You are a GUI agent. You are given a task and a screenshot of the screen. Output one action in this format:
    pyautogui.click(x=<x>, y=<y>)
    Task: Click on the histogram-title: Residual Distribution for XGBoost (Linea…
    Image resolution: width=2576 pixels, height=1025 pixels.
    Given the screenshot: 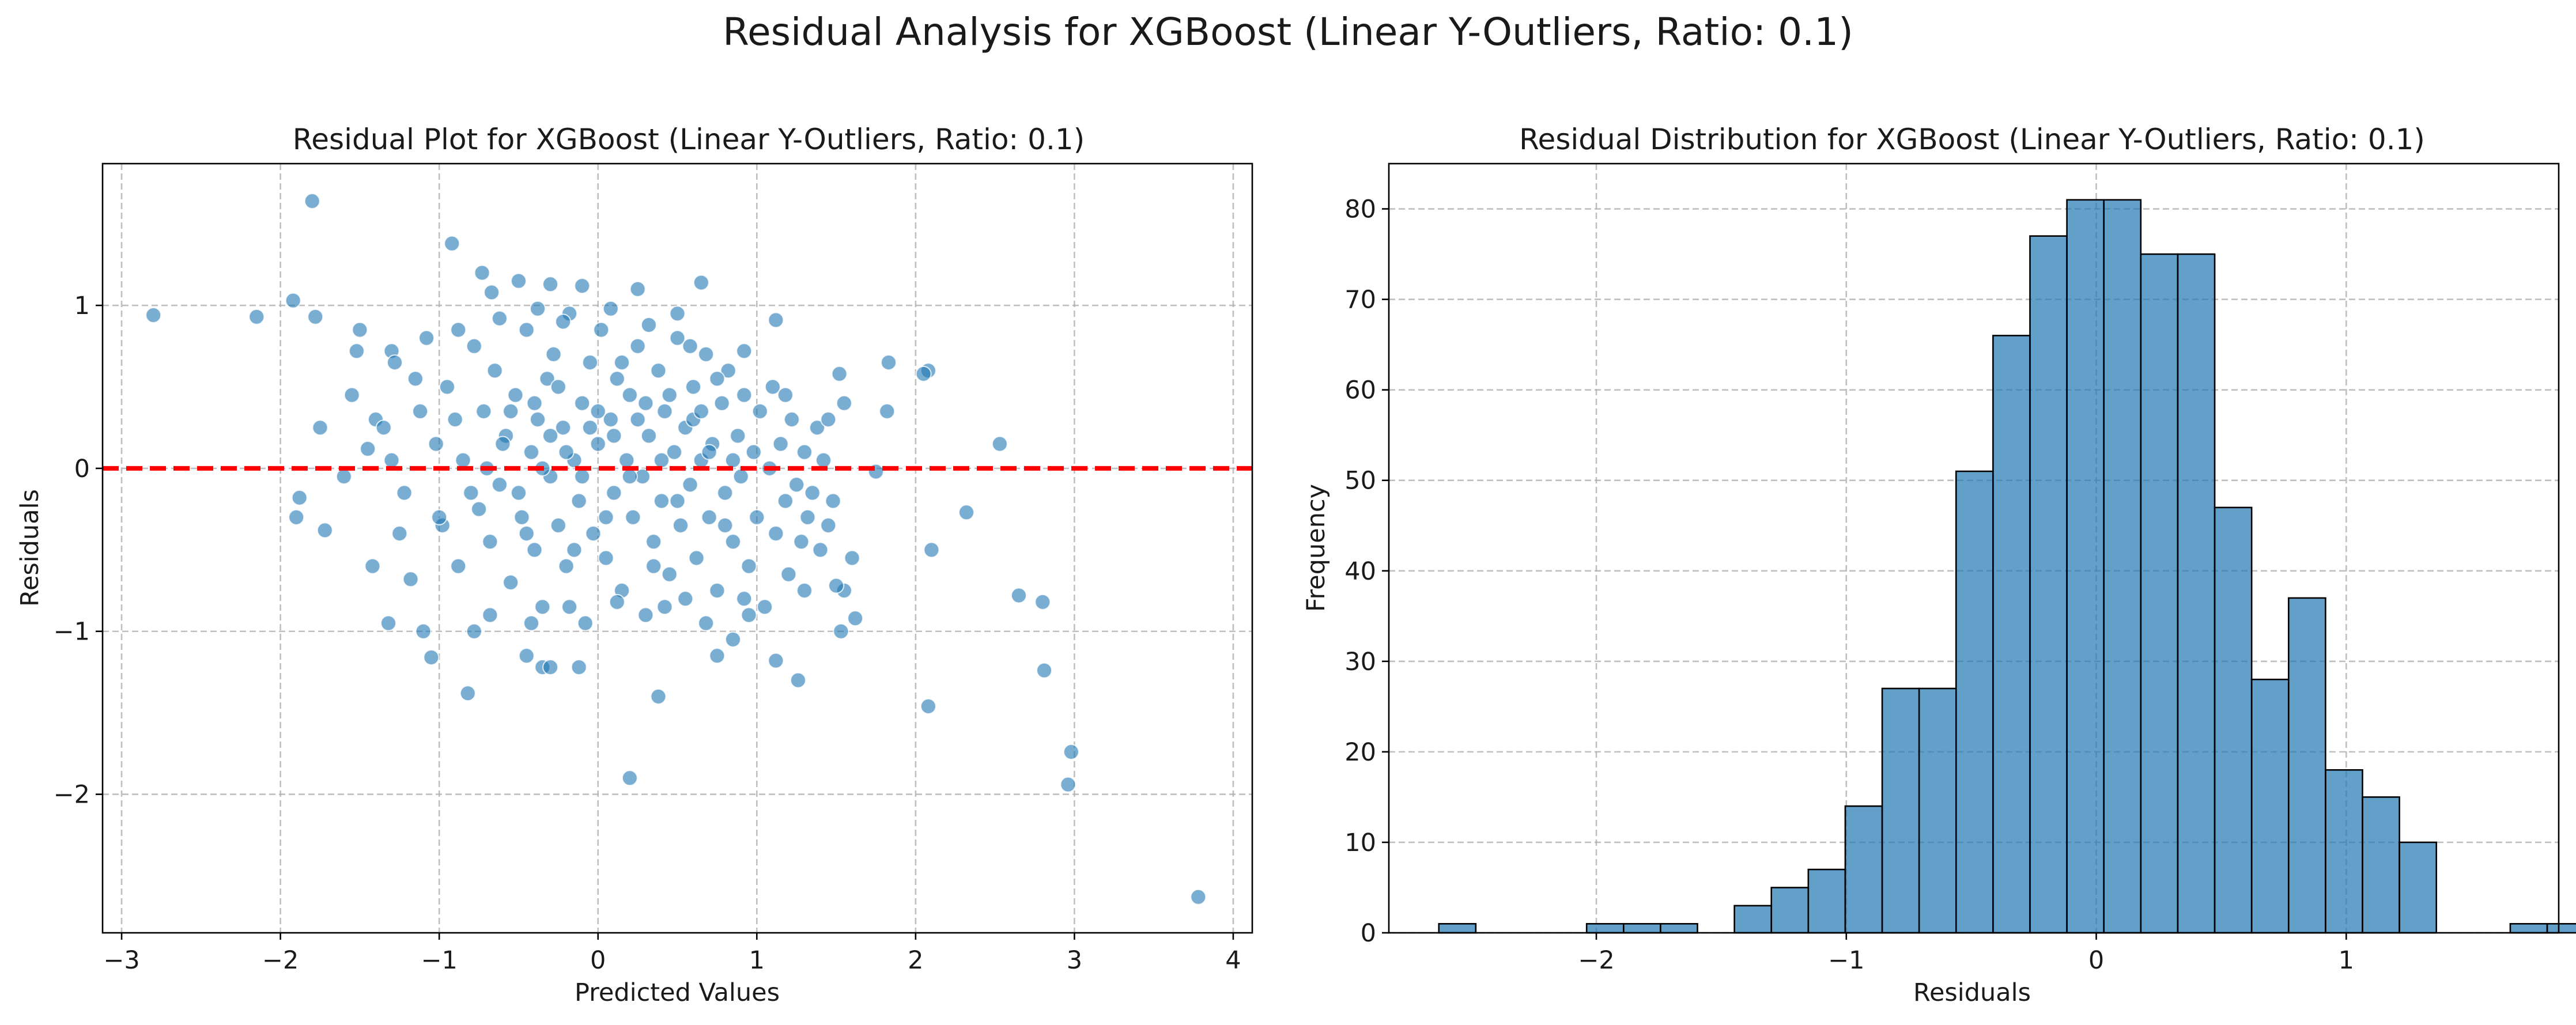 What is the action you would take?
    pyautogui.click(x=1972, y=139)
    